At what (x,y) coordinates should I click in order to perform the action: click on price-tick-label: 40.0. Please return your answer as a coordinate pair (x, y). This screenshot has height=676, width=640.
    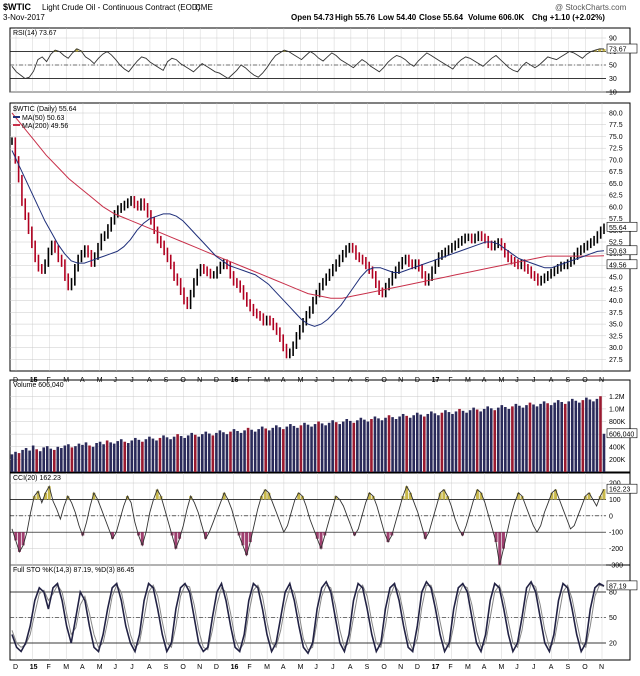
    Looking at the image, I should click on (616, 301).